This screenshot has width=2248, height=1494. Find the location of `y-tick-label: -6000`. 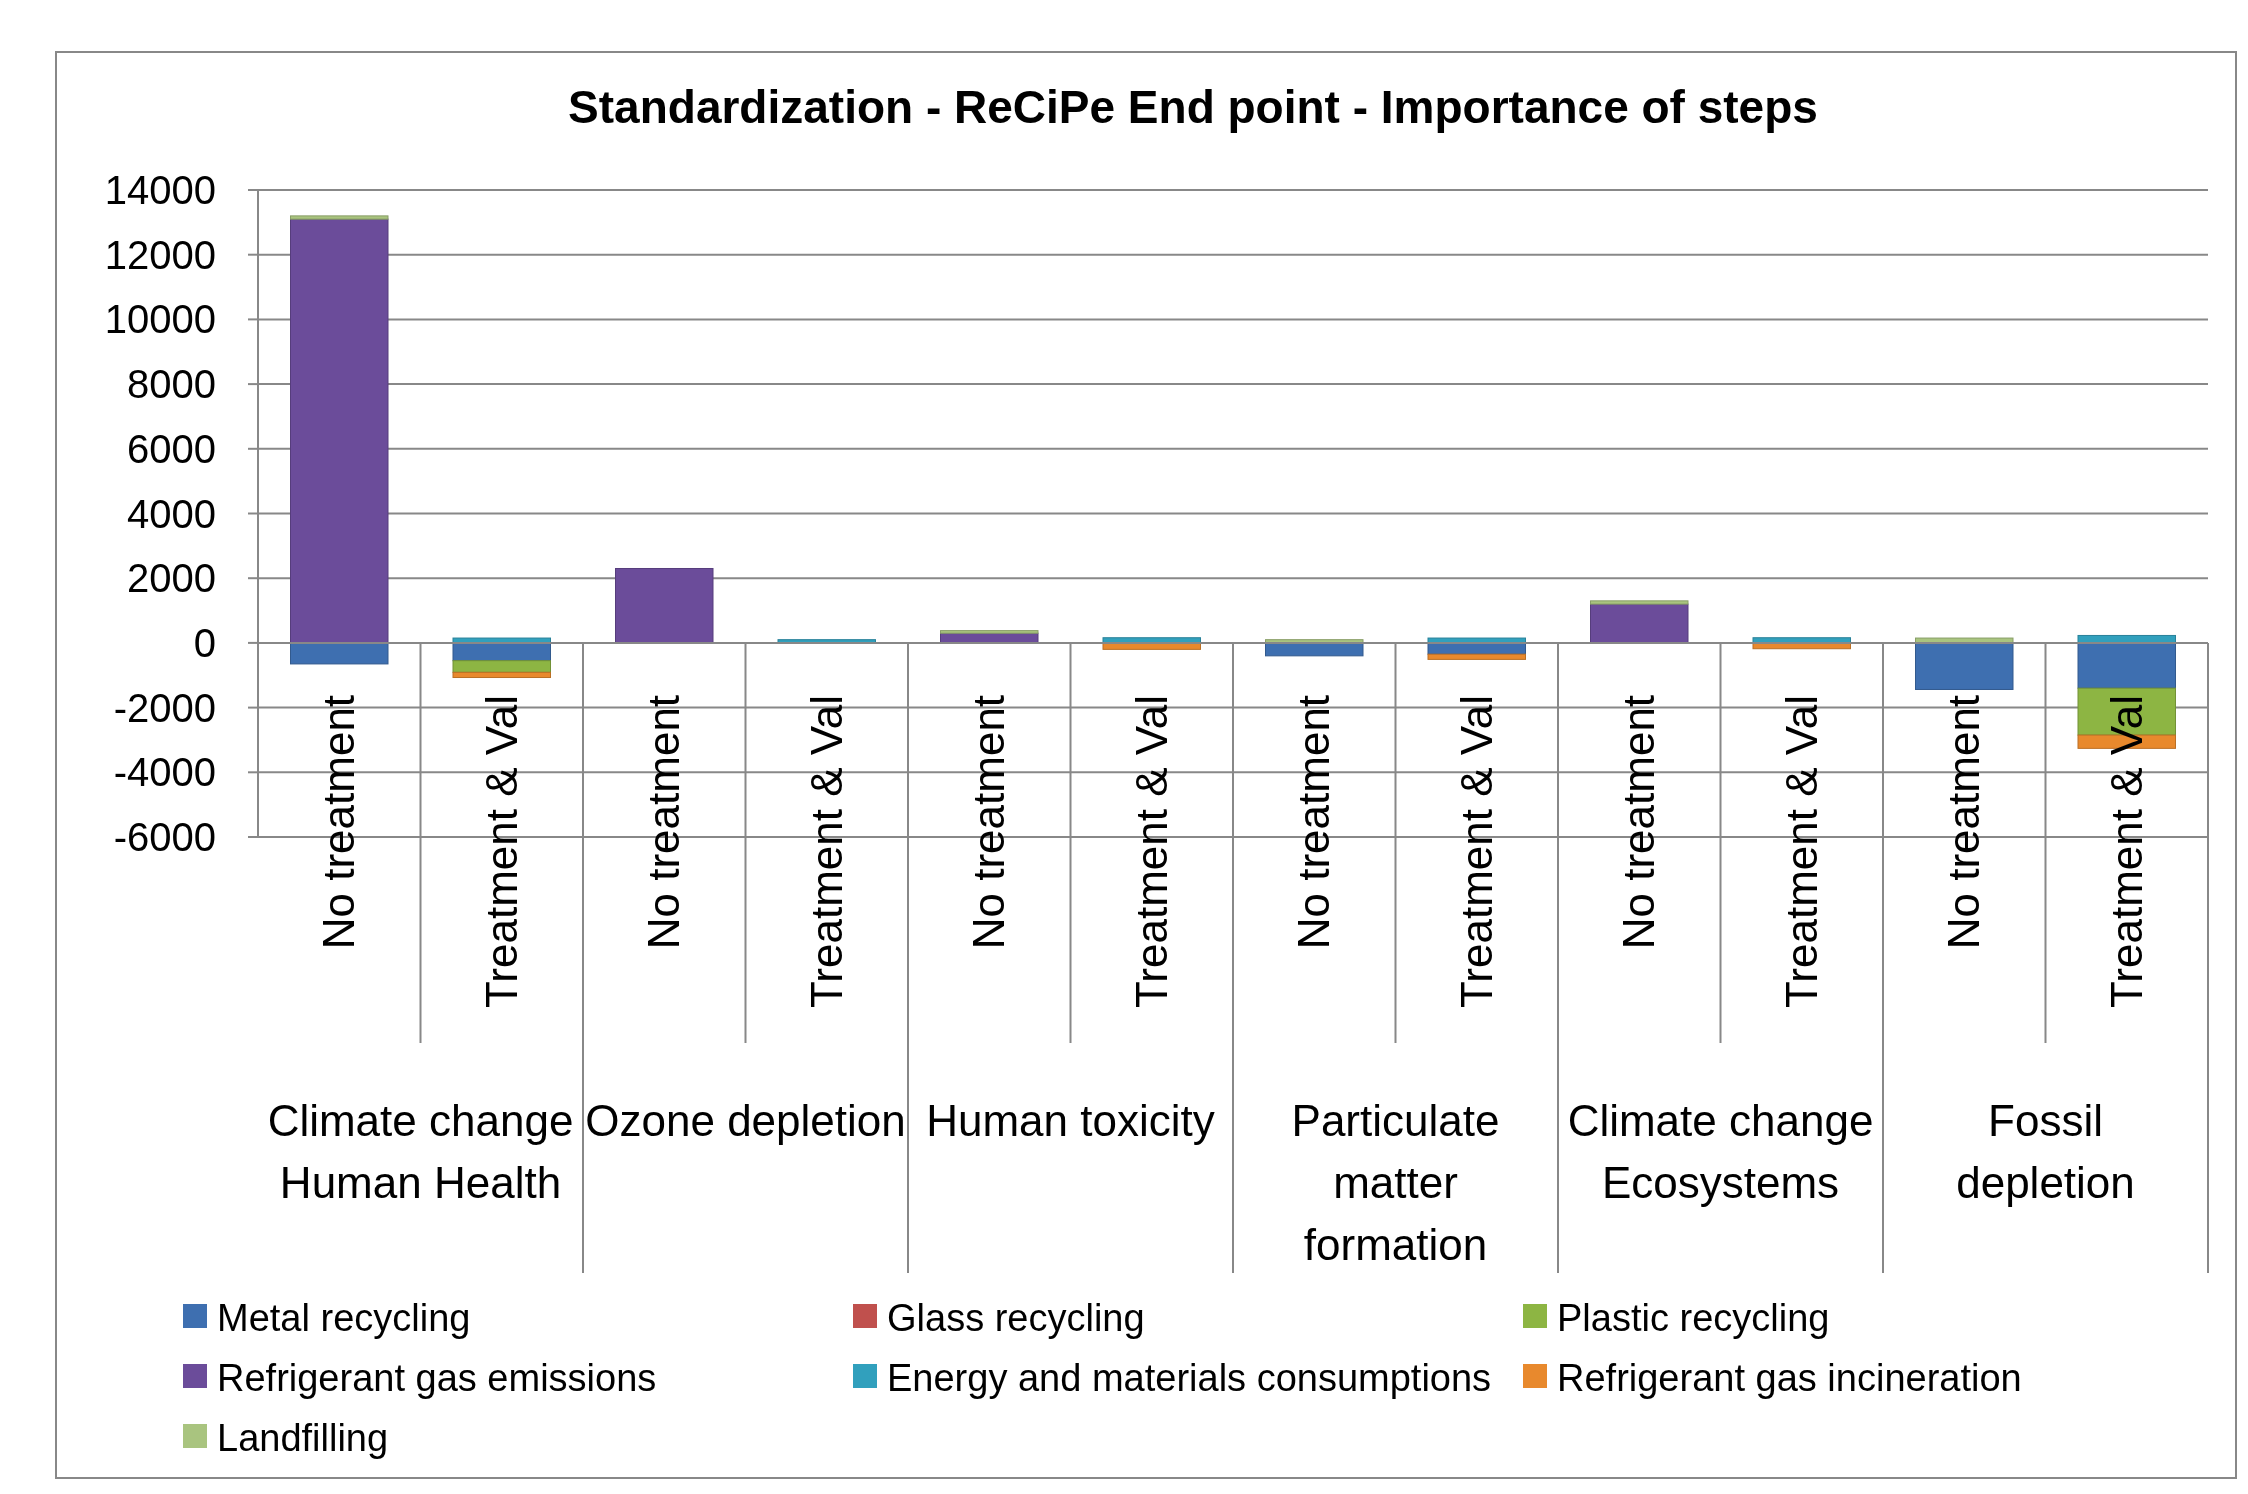

y-tick-label: -6000 is located at coordinates (164, 837).